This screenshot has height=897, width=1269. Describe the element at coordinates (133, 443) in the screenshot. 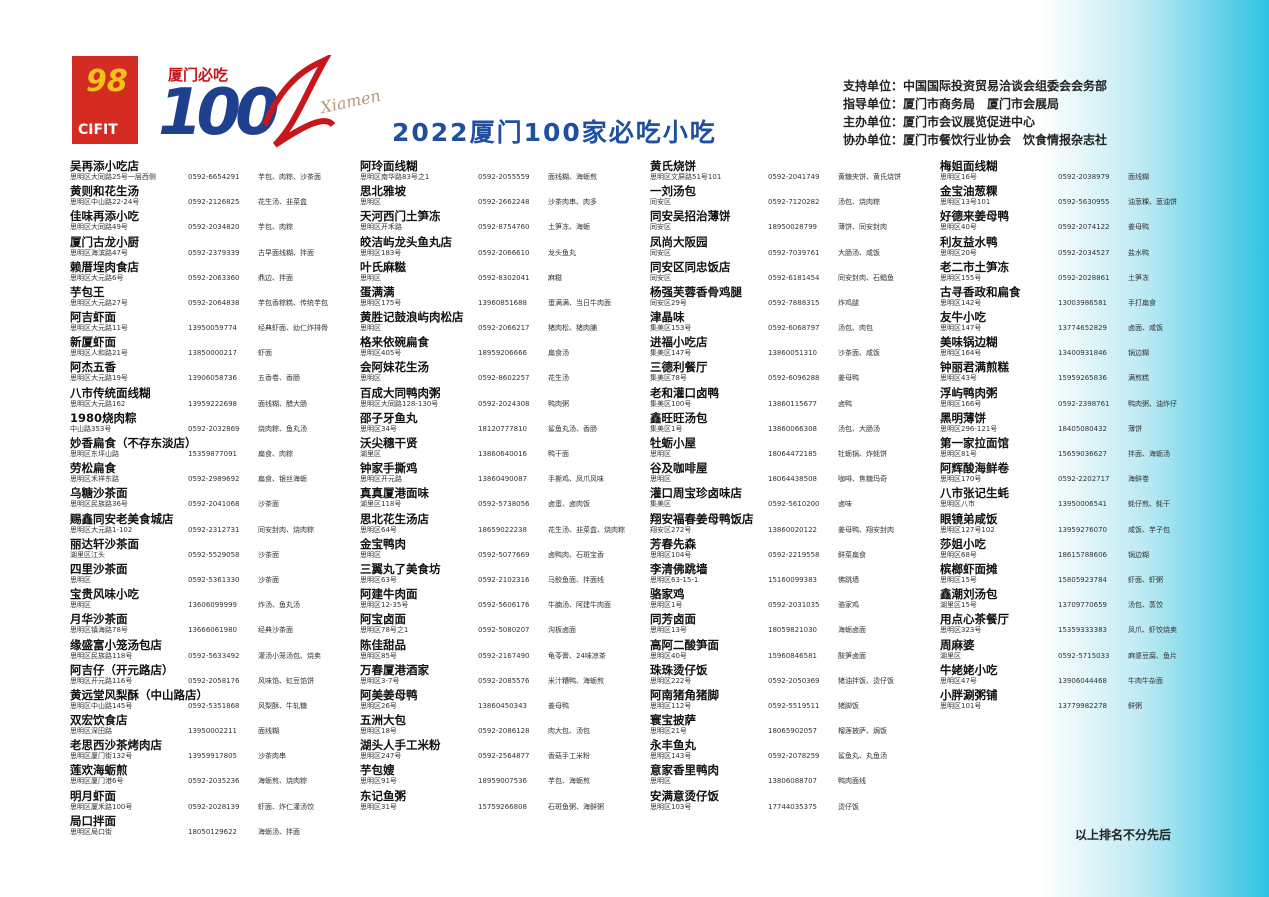

I see `shop-name: 妙香扁食（不存东淡店）` at that location.